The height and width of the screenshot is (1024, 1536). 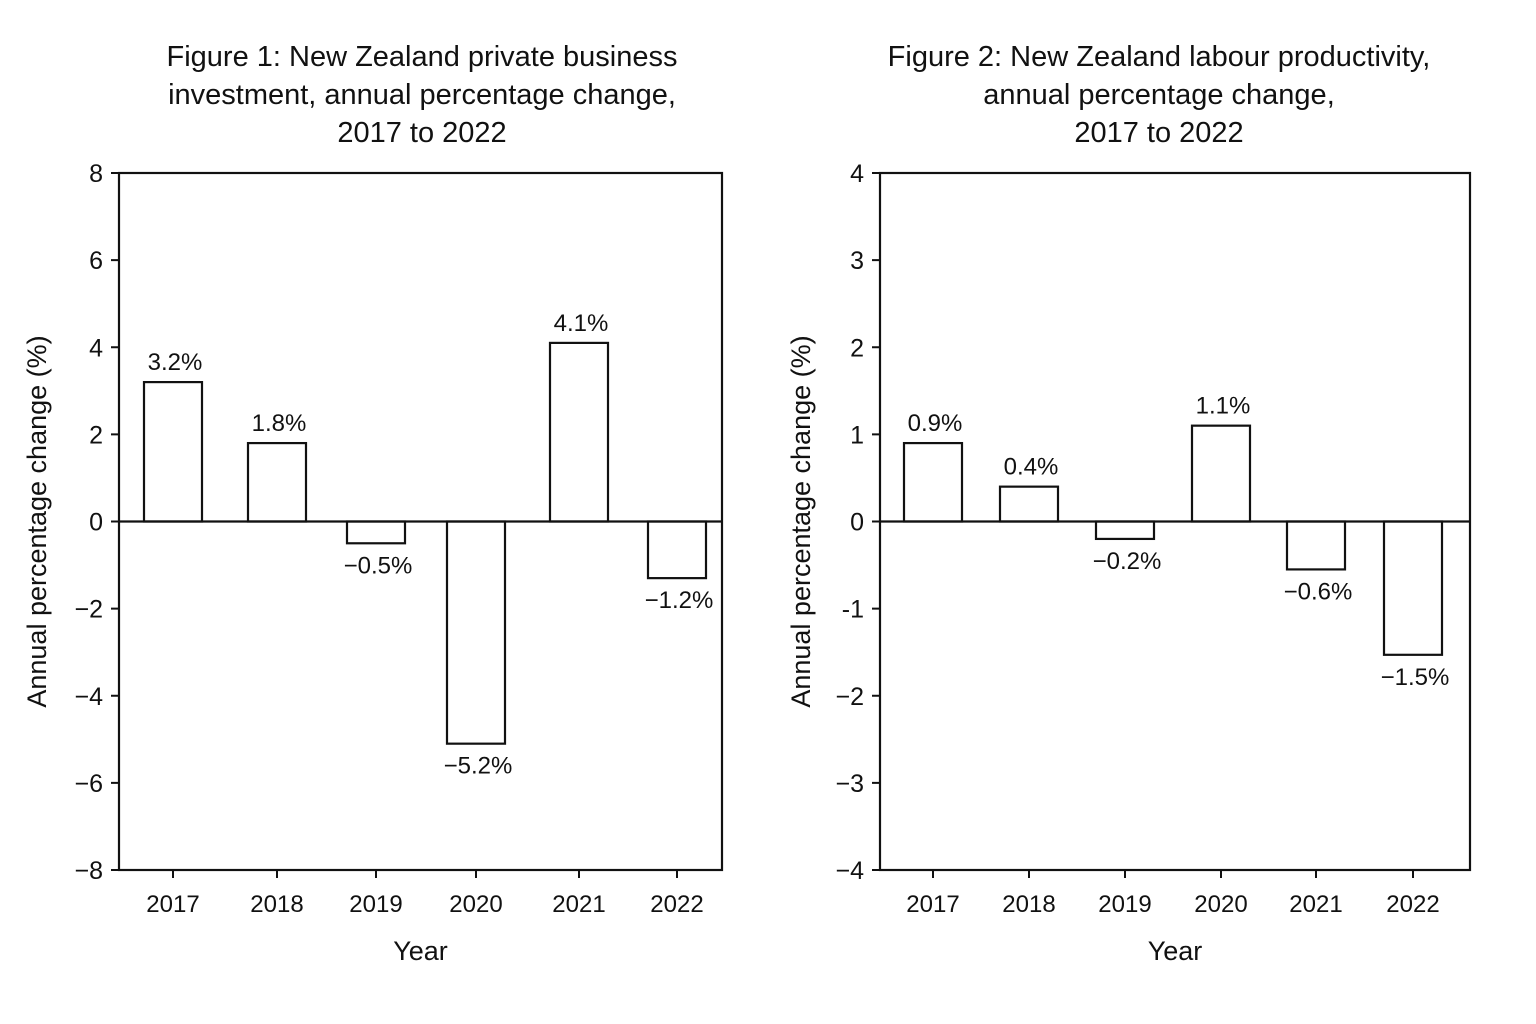 I want to click on data-label: 1.1%, so click(x=1223, y=406).